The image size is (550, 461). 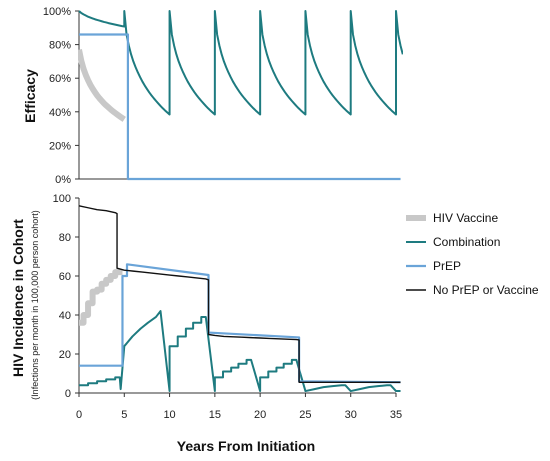 I want to click on incidence-y-axis-label: HIV Incidence in Cohort, so click(x=18, y=298).